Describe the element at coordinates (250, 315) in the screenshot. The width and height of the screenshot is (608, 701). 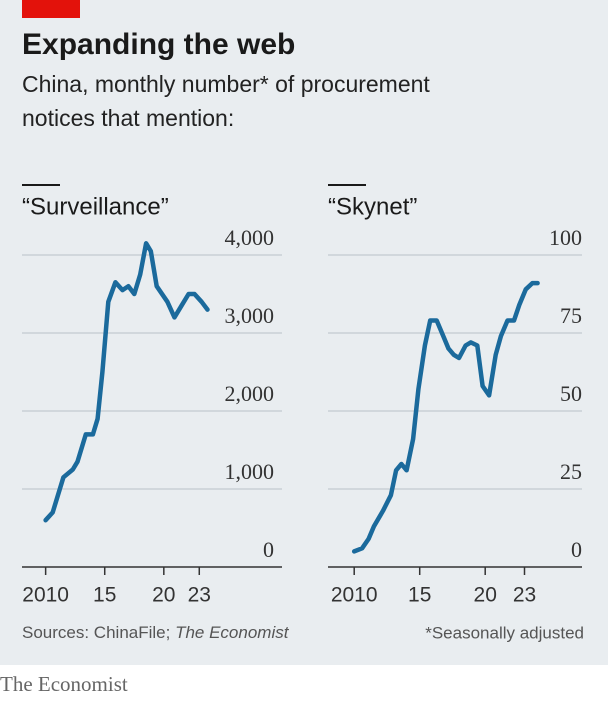
I see `y-tick-label: 3,000` at that location.